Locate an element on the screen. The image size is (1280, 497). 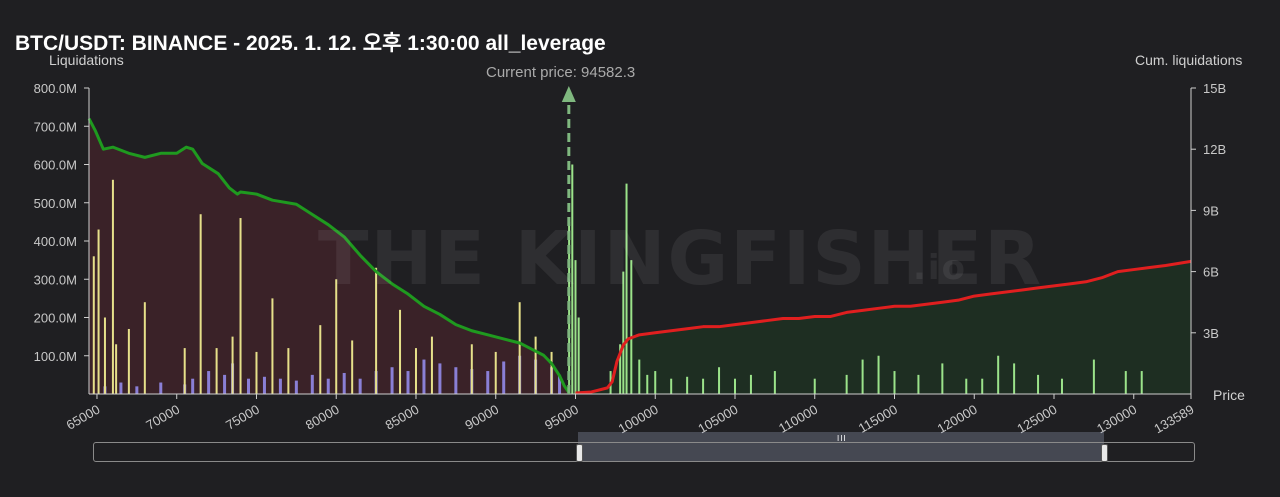
y-axis-title: Liquidations is located at coordinates (86, 60).